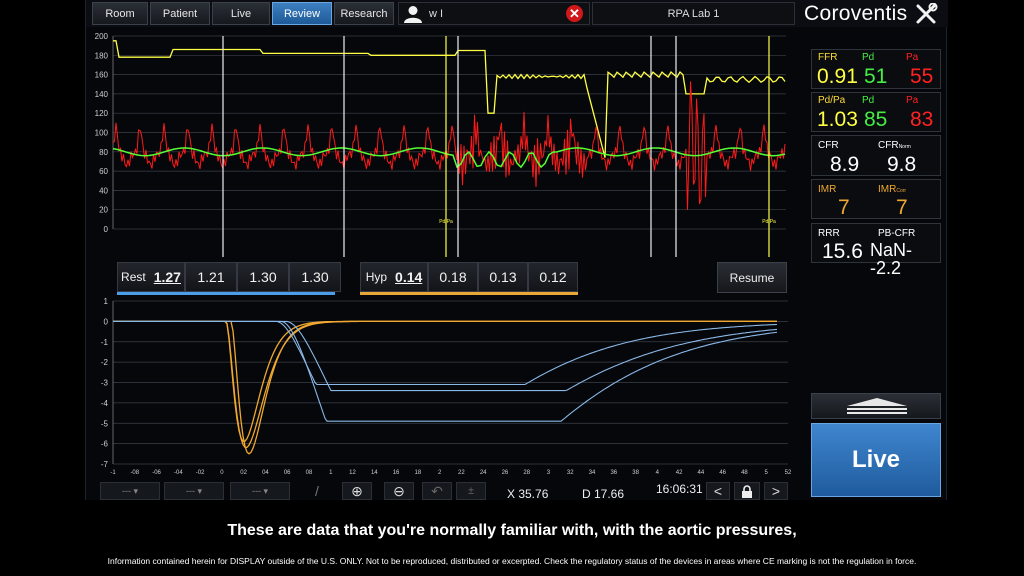 This screenshot has height=576, width=1024. I want to click on x-tick-label: 52, so click(788, 473).